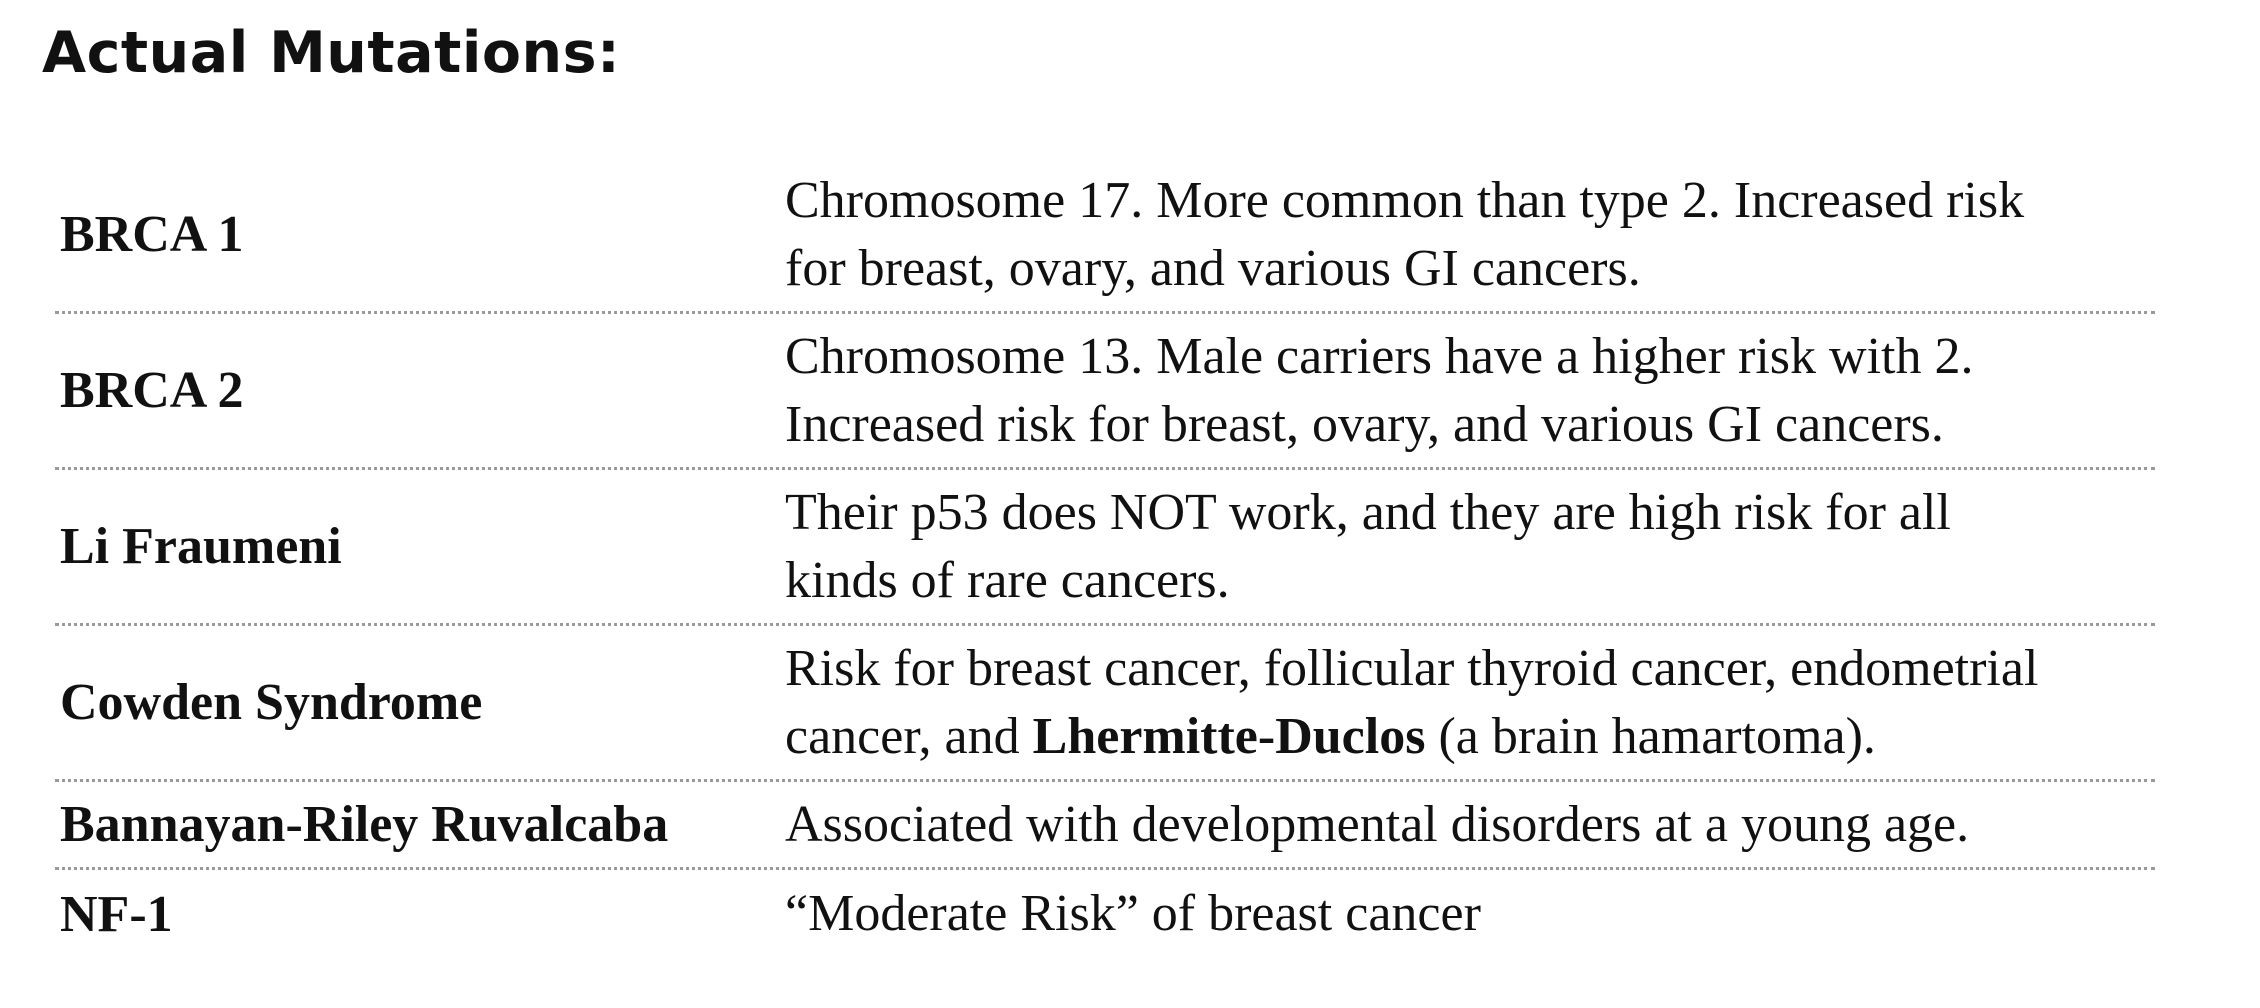  I want to click on mutation-name: BRCA 2, so click(152, 390).